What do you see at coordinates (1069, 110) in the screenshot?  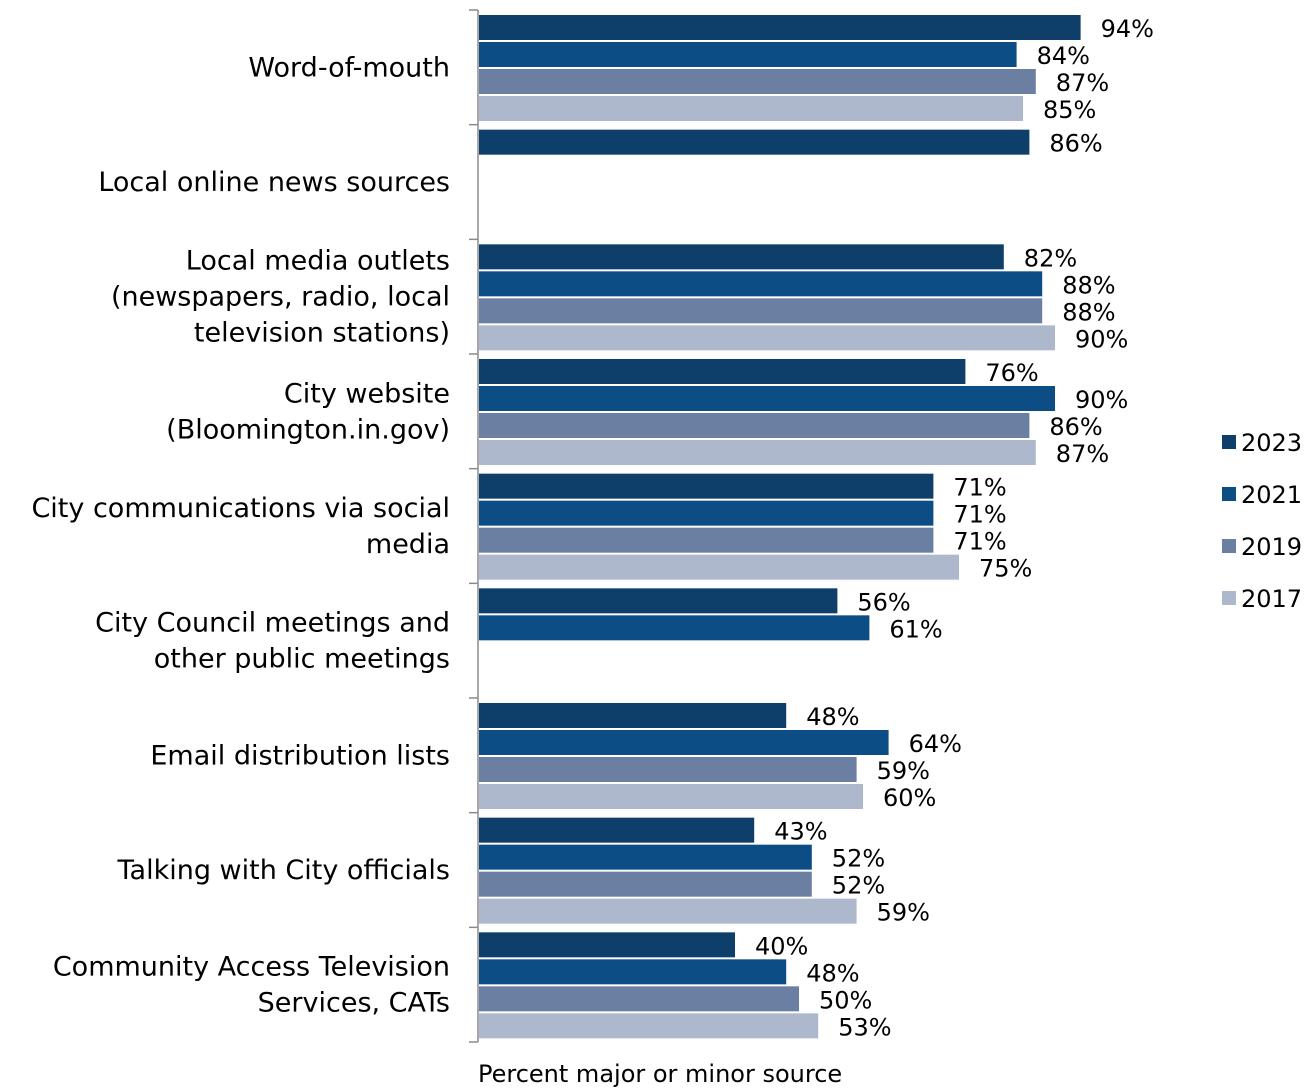 I see `data-label: 85%` at bounding box center [1069, 110].